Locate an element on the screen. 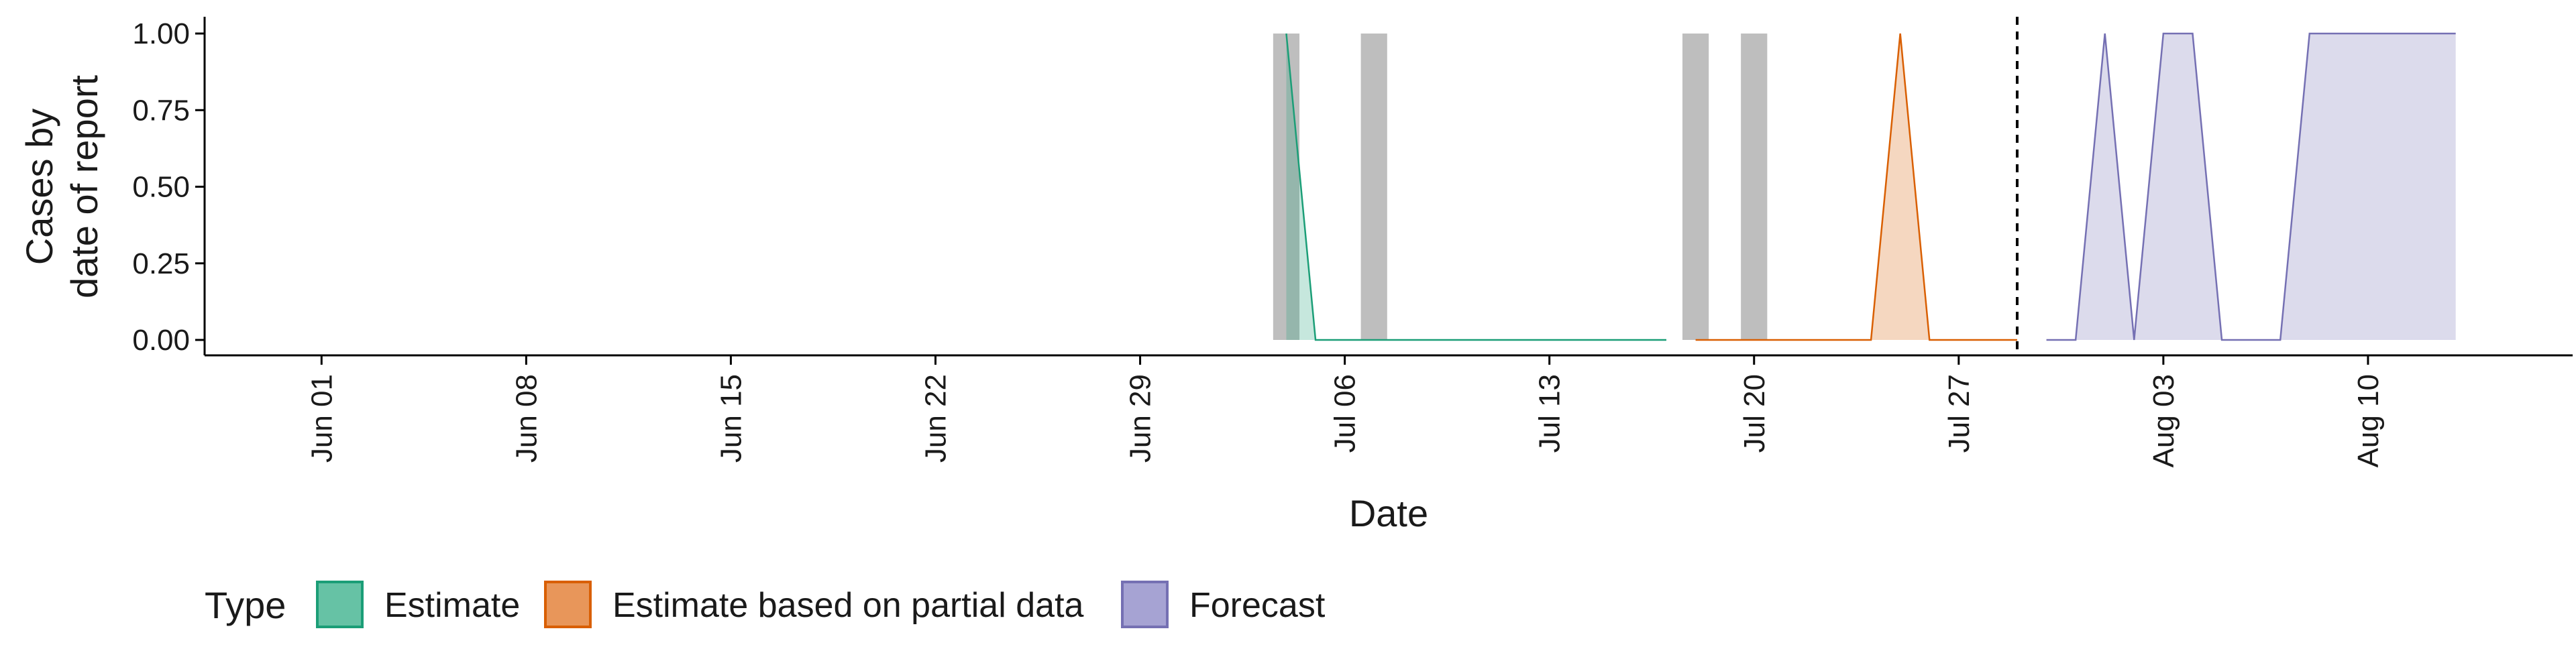 The image size is (2576, 647). legend-label: Estimate is located at coordinates (452, 605).